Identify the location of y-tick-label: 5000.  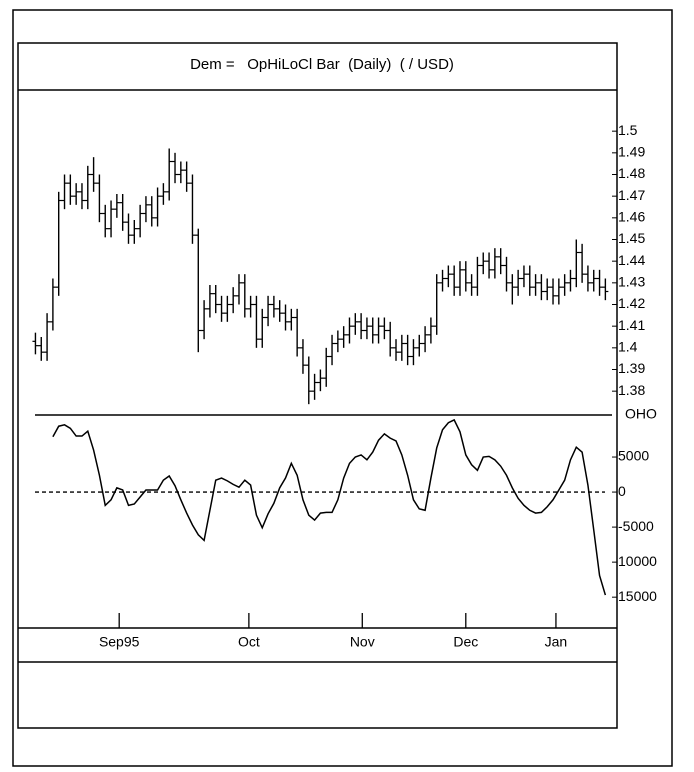
(633, 456).